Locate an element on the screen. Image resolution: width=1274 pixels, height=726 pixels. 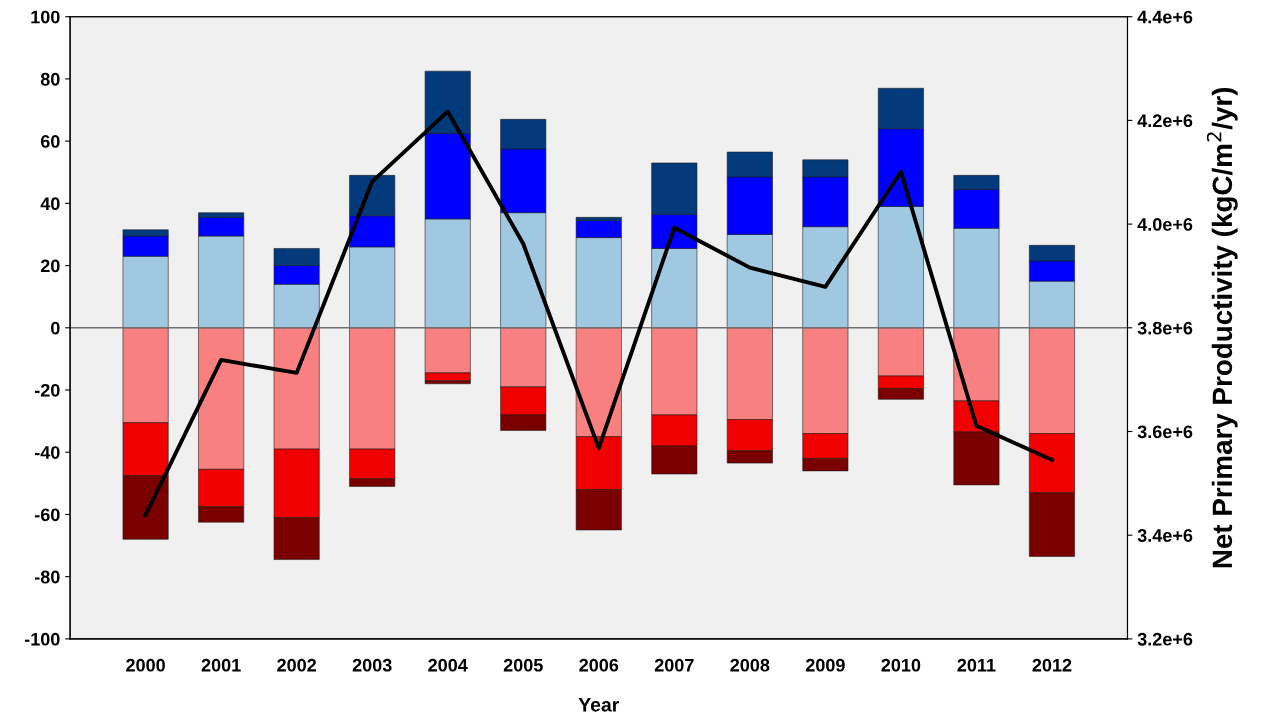
y2-tick-label: 3.6e+6 is located at coordinates (1165, 432).